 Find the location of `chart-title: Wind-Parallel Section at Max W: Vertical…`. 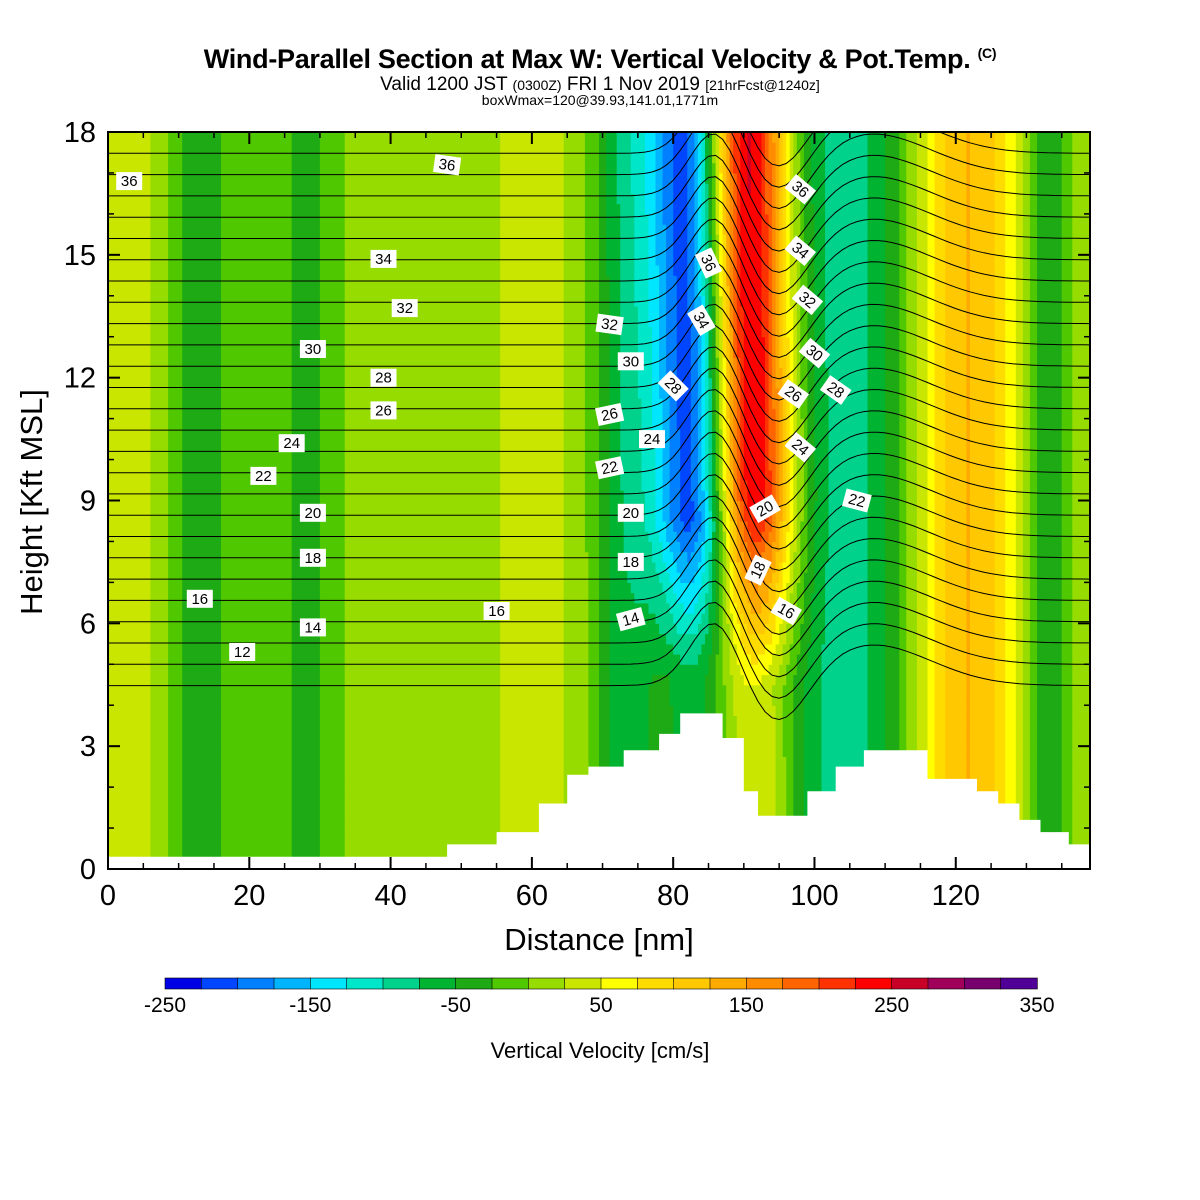

chart-title: Wind-Parallel Section at Max W: Vertical… is located at coordinates (600, 59).